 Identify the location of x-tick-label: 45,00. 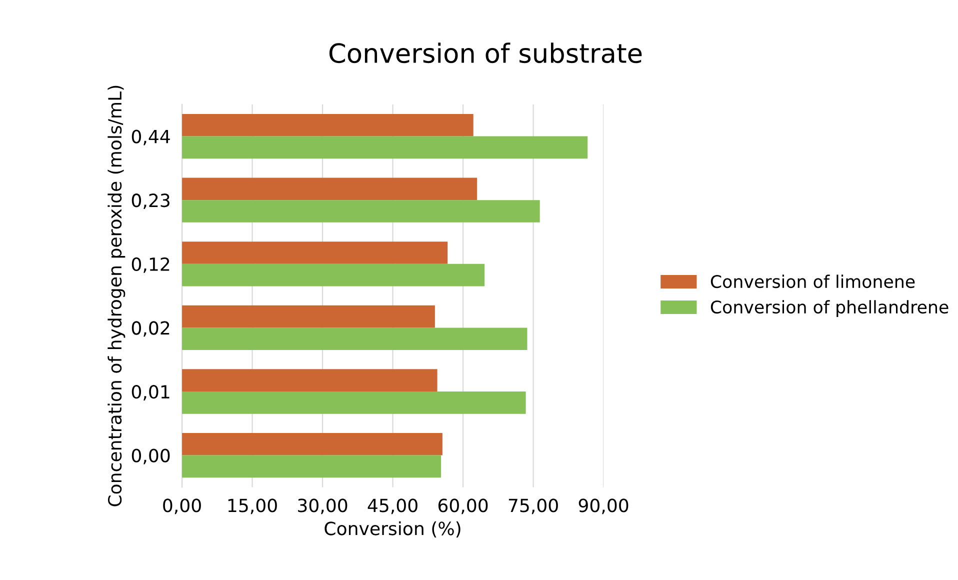
(393, 506).